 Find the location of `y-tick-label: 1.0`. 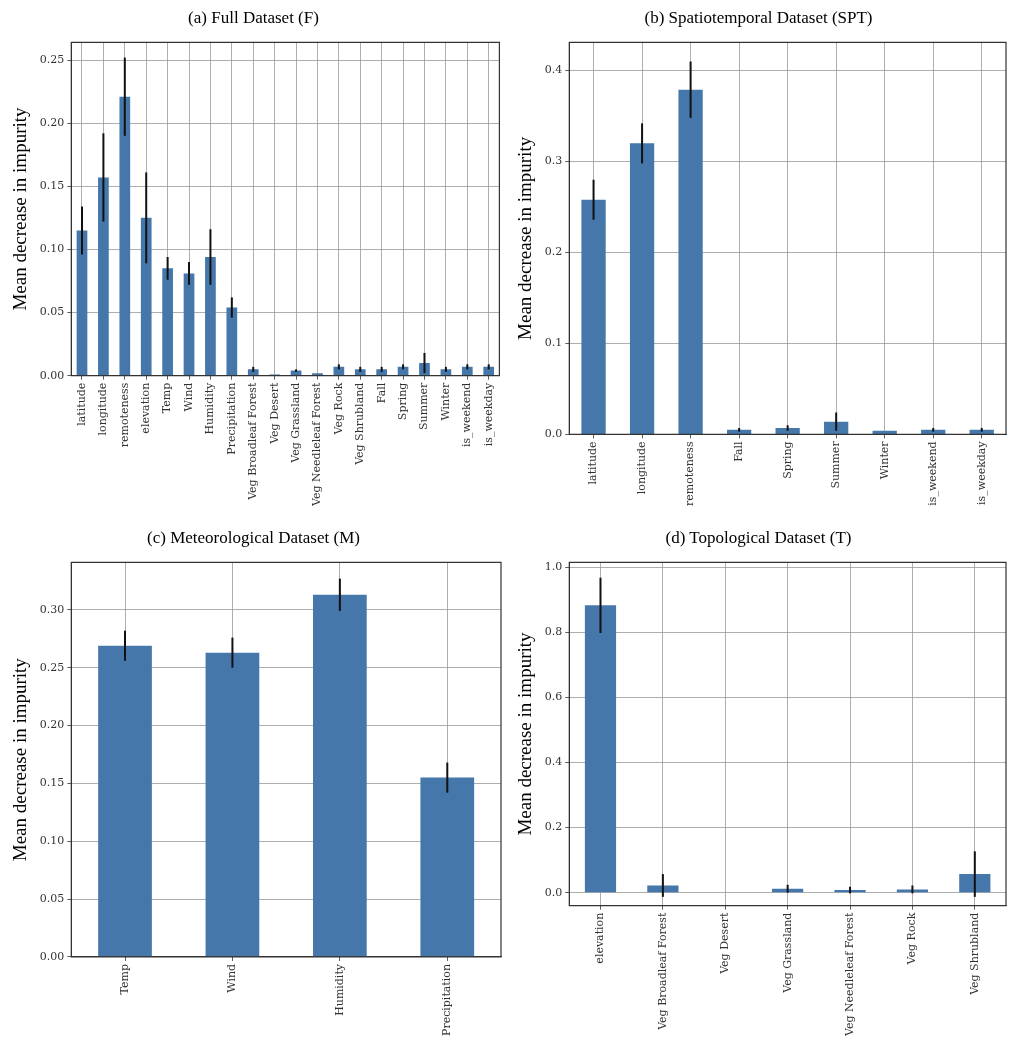

y-tick-label: 1.0 is located at coordinates (553, 567).